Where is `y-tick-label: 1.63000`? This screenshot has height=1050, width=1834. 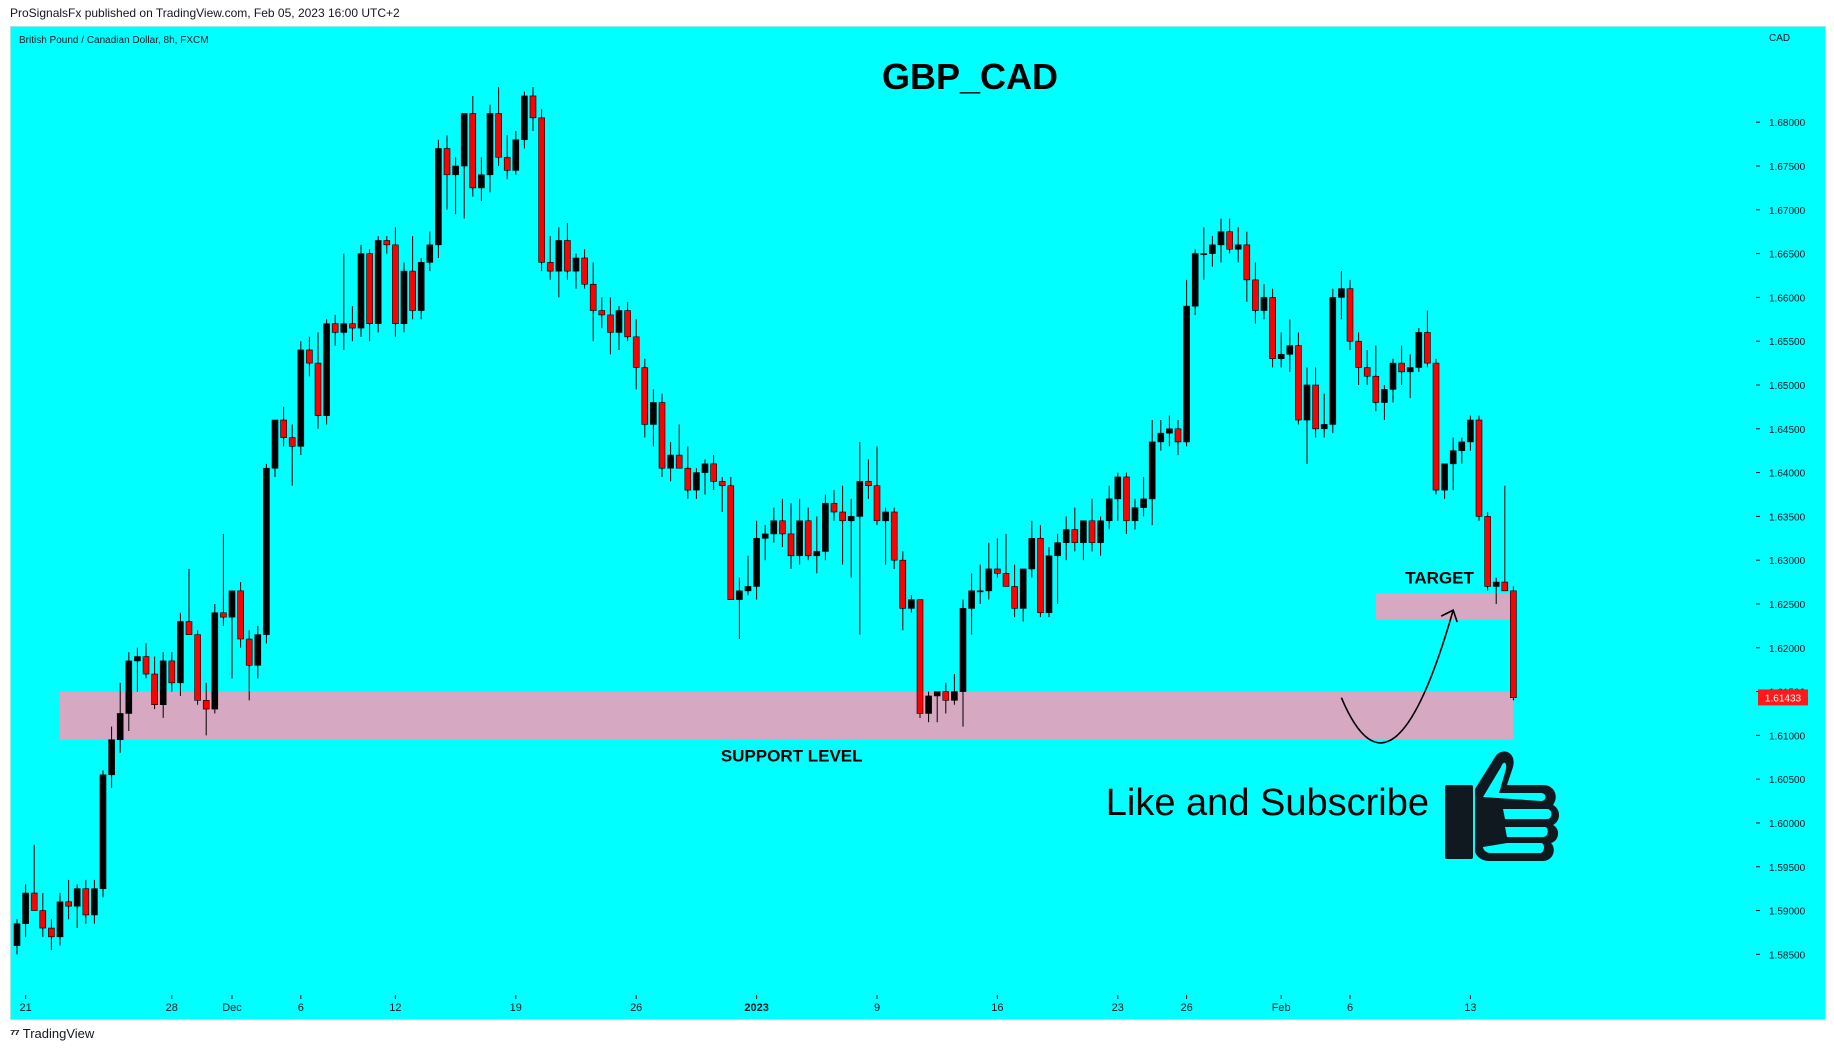 y-tick-label: 1.63000 is located at coordinates (1787, 561).